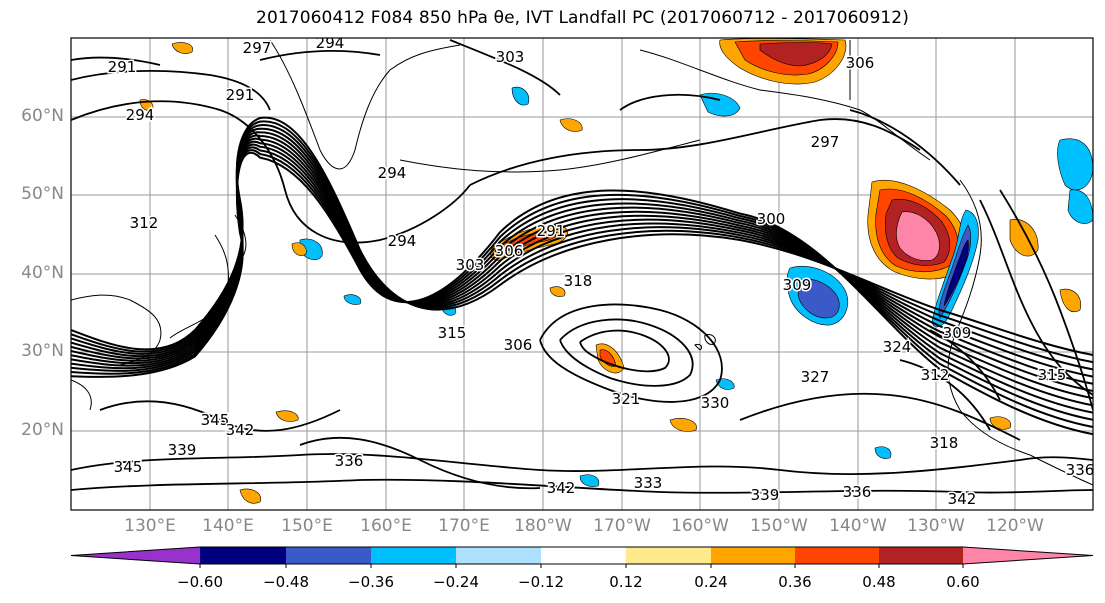 The image size is (1105, 603). I want to click on contour-label: 330, so click(715, 403).